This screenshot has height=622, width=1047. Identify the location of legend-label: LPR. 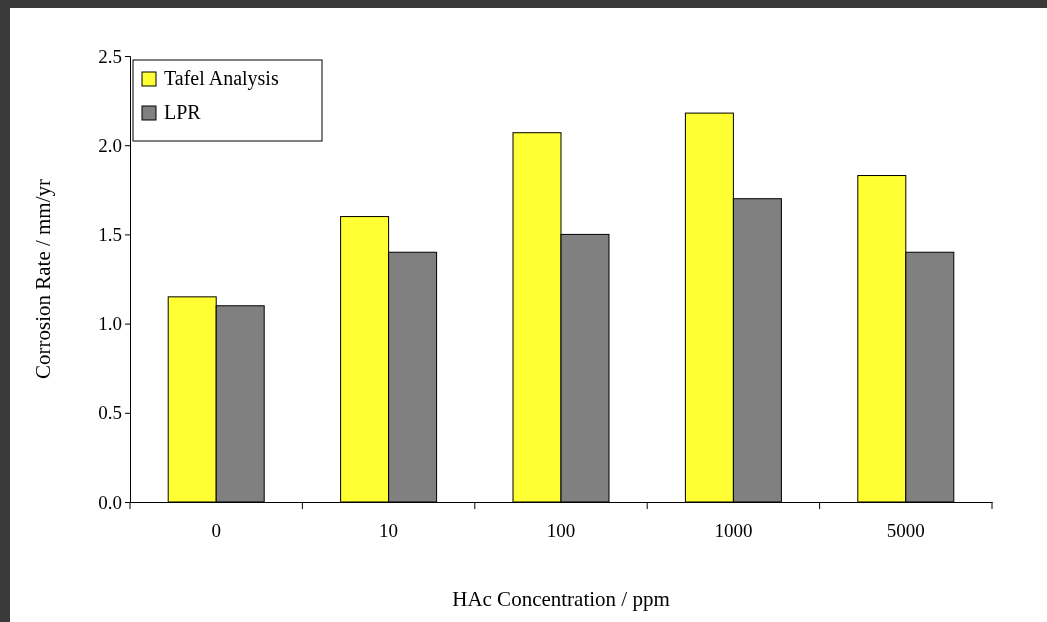
(183, 112).